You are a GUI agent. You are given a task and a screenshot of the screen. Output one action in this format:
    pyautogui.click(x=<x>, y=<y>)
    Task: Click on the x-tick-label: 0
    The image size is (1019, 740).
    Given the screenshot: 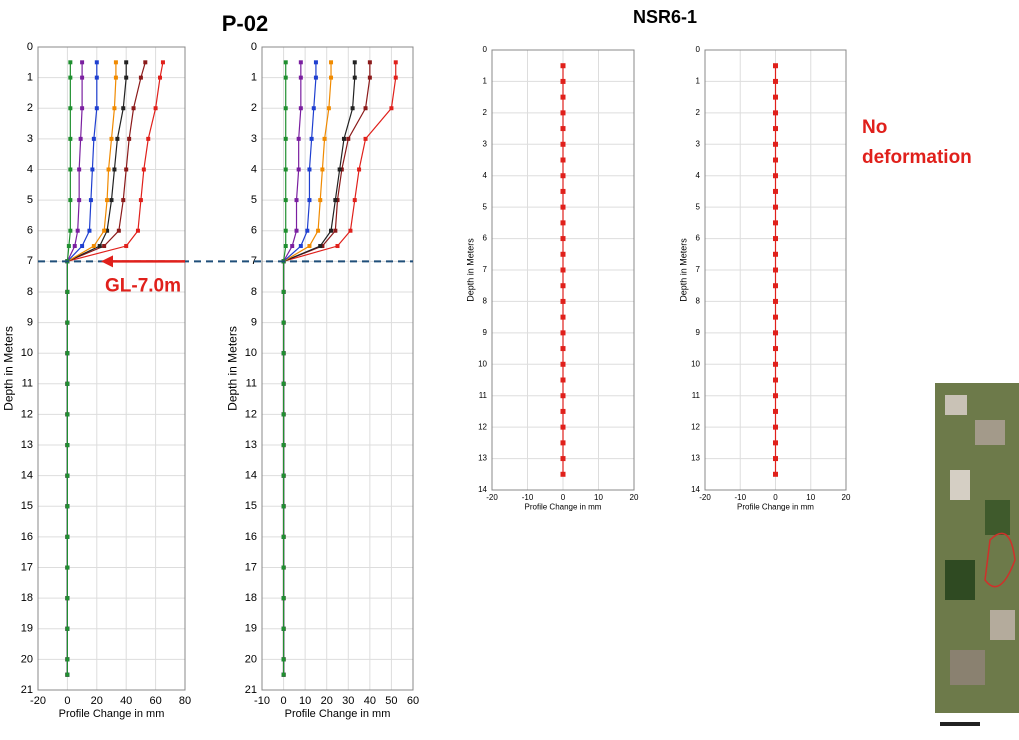 What is the action you would take?
    pyautogui.click(x=284, y=701)
    